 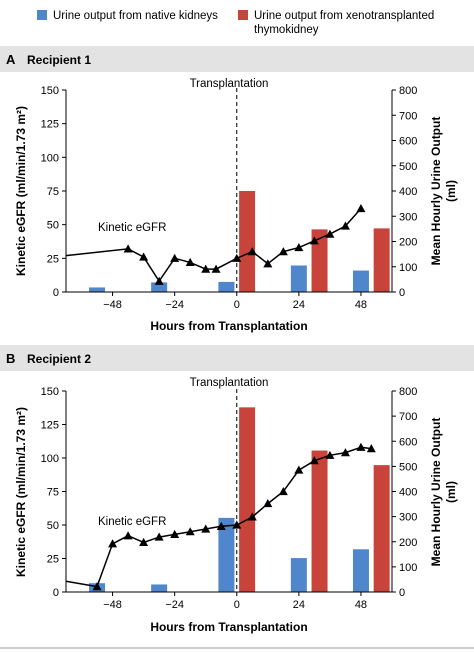 What do you see at coordinates (53, 226) in the screenshot?
I see `panel-a-ytick-left-label-2: 50` at bounding box center [53, 226].